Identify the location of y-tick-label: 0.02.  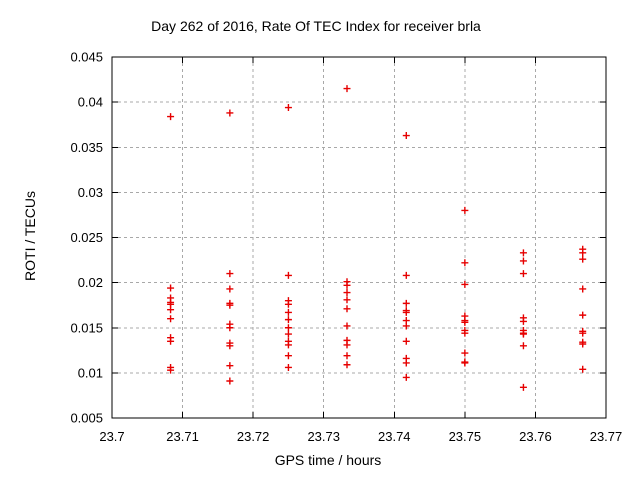
(90, 282).